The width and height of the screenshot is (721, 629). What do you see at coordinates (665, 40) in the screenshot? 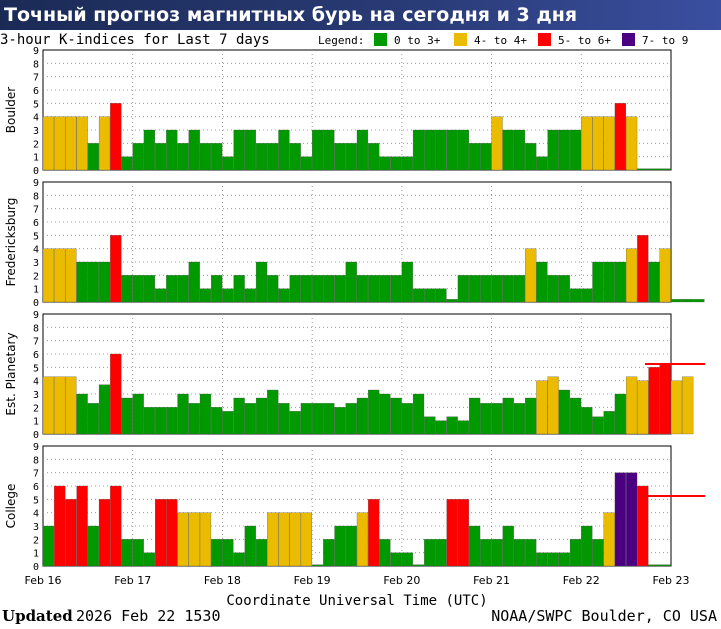
I see `legend-item-4: 7- to 9` at bounding box center [665, 40].